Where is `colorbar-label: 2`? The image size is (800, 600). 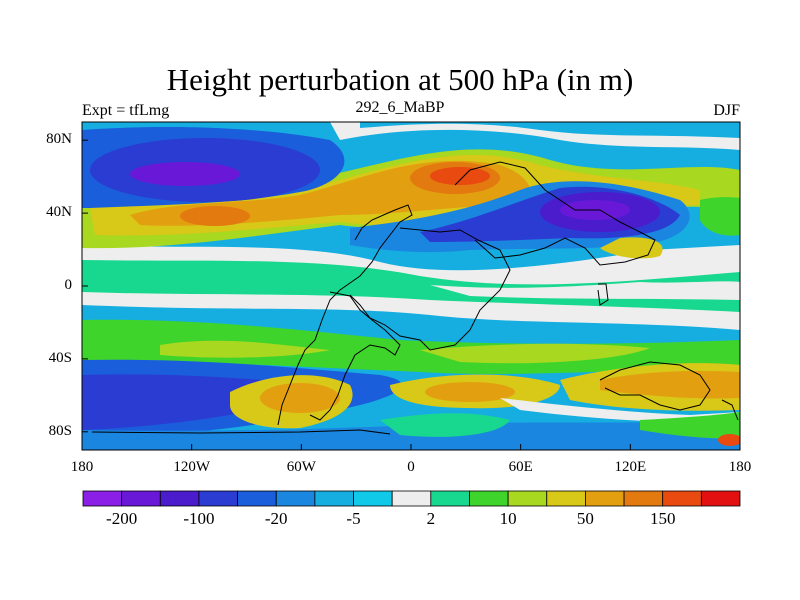 colorbar-label: 2 is located at coordinates (431, 518).